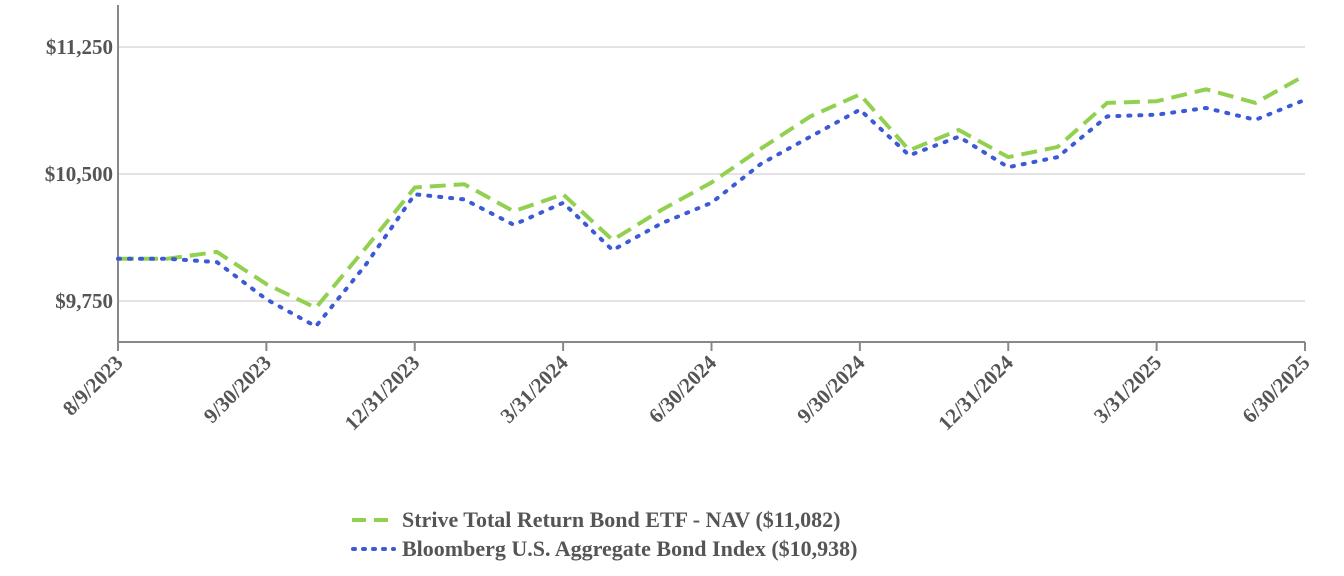  What do you see at coordinates (831, 389) in the screenshot?
I see `x-tick-label: 9/30/2024` at bounding box center [831, 389].